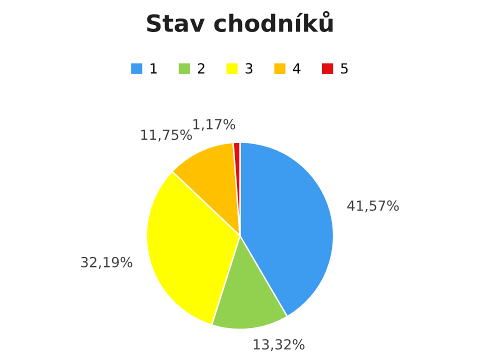 The height and width of the screenshot is (360, 480). What do you see at coordinates (279, 345) in the screenshot?
I see `data-label: 13,32%` at bounding box center [279, 345].